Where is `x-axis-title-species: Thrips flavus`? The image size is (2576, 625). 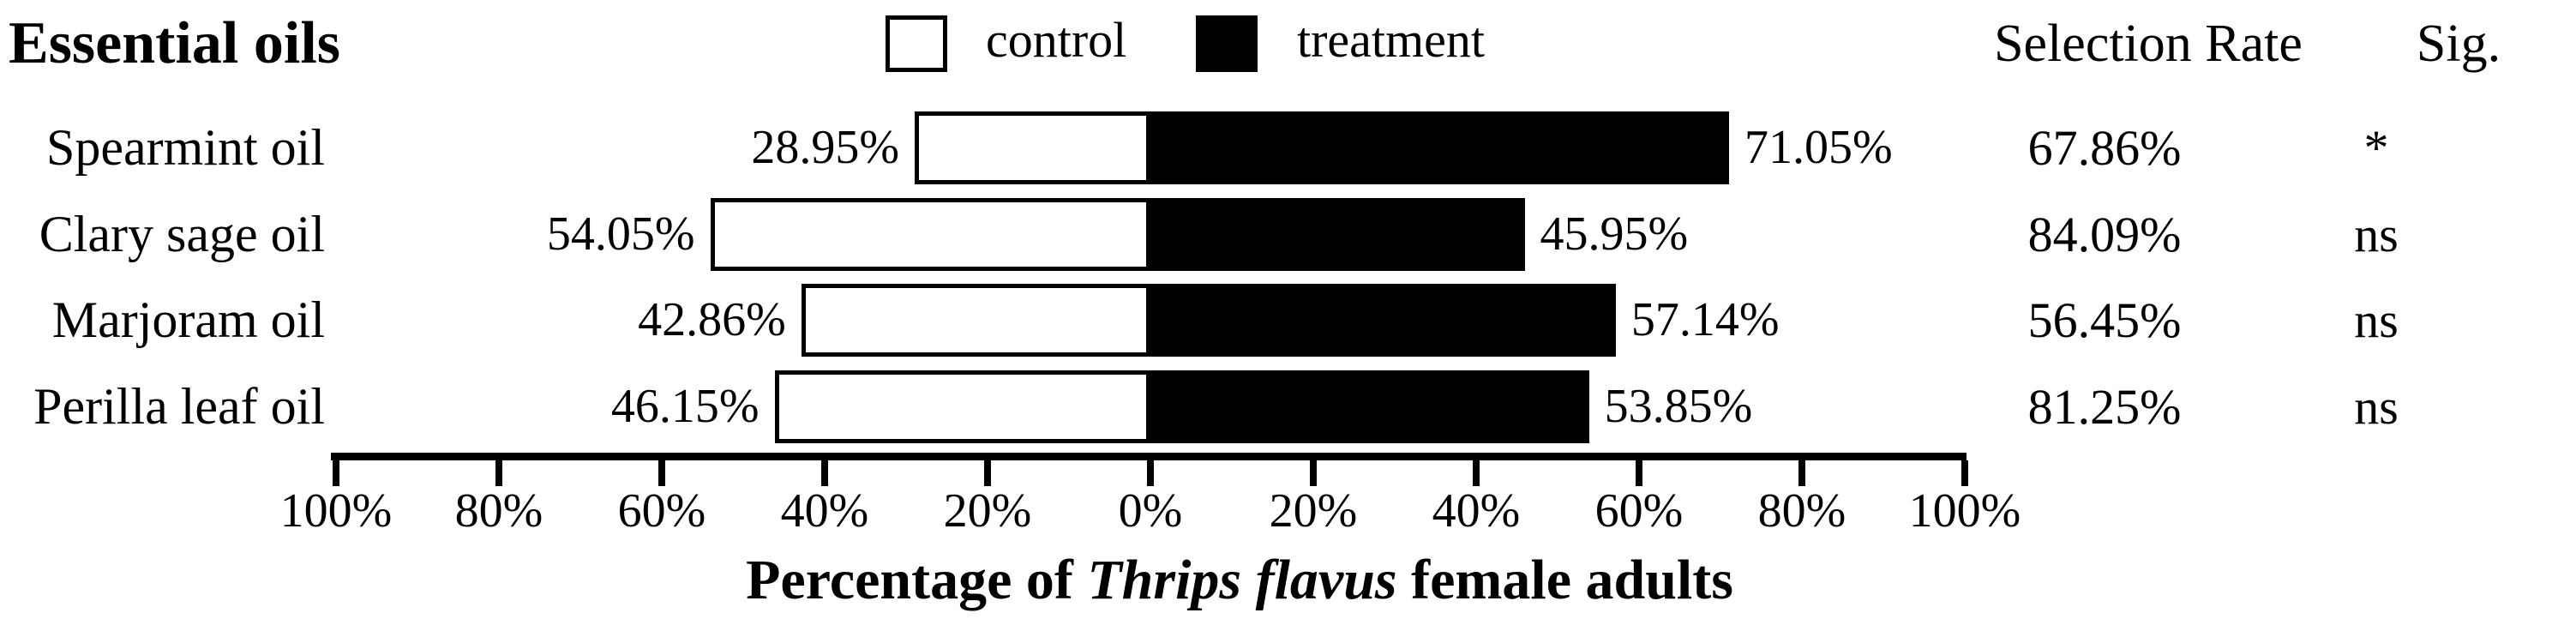 x-axis-title-species: Thrips flavus is located at coordinates (1242, 580).